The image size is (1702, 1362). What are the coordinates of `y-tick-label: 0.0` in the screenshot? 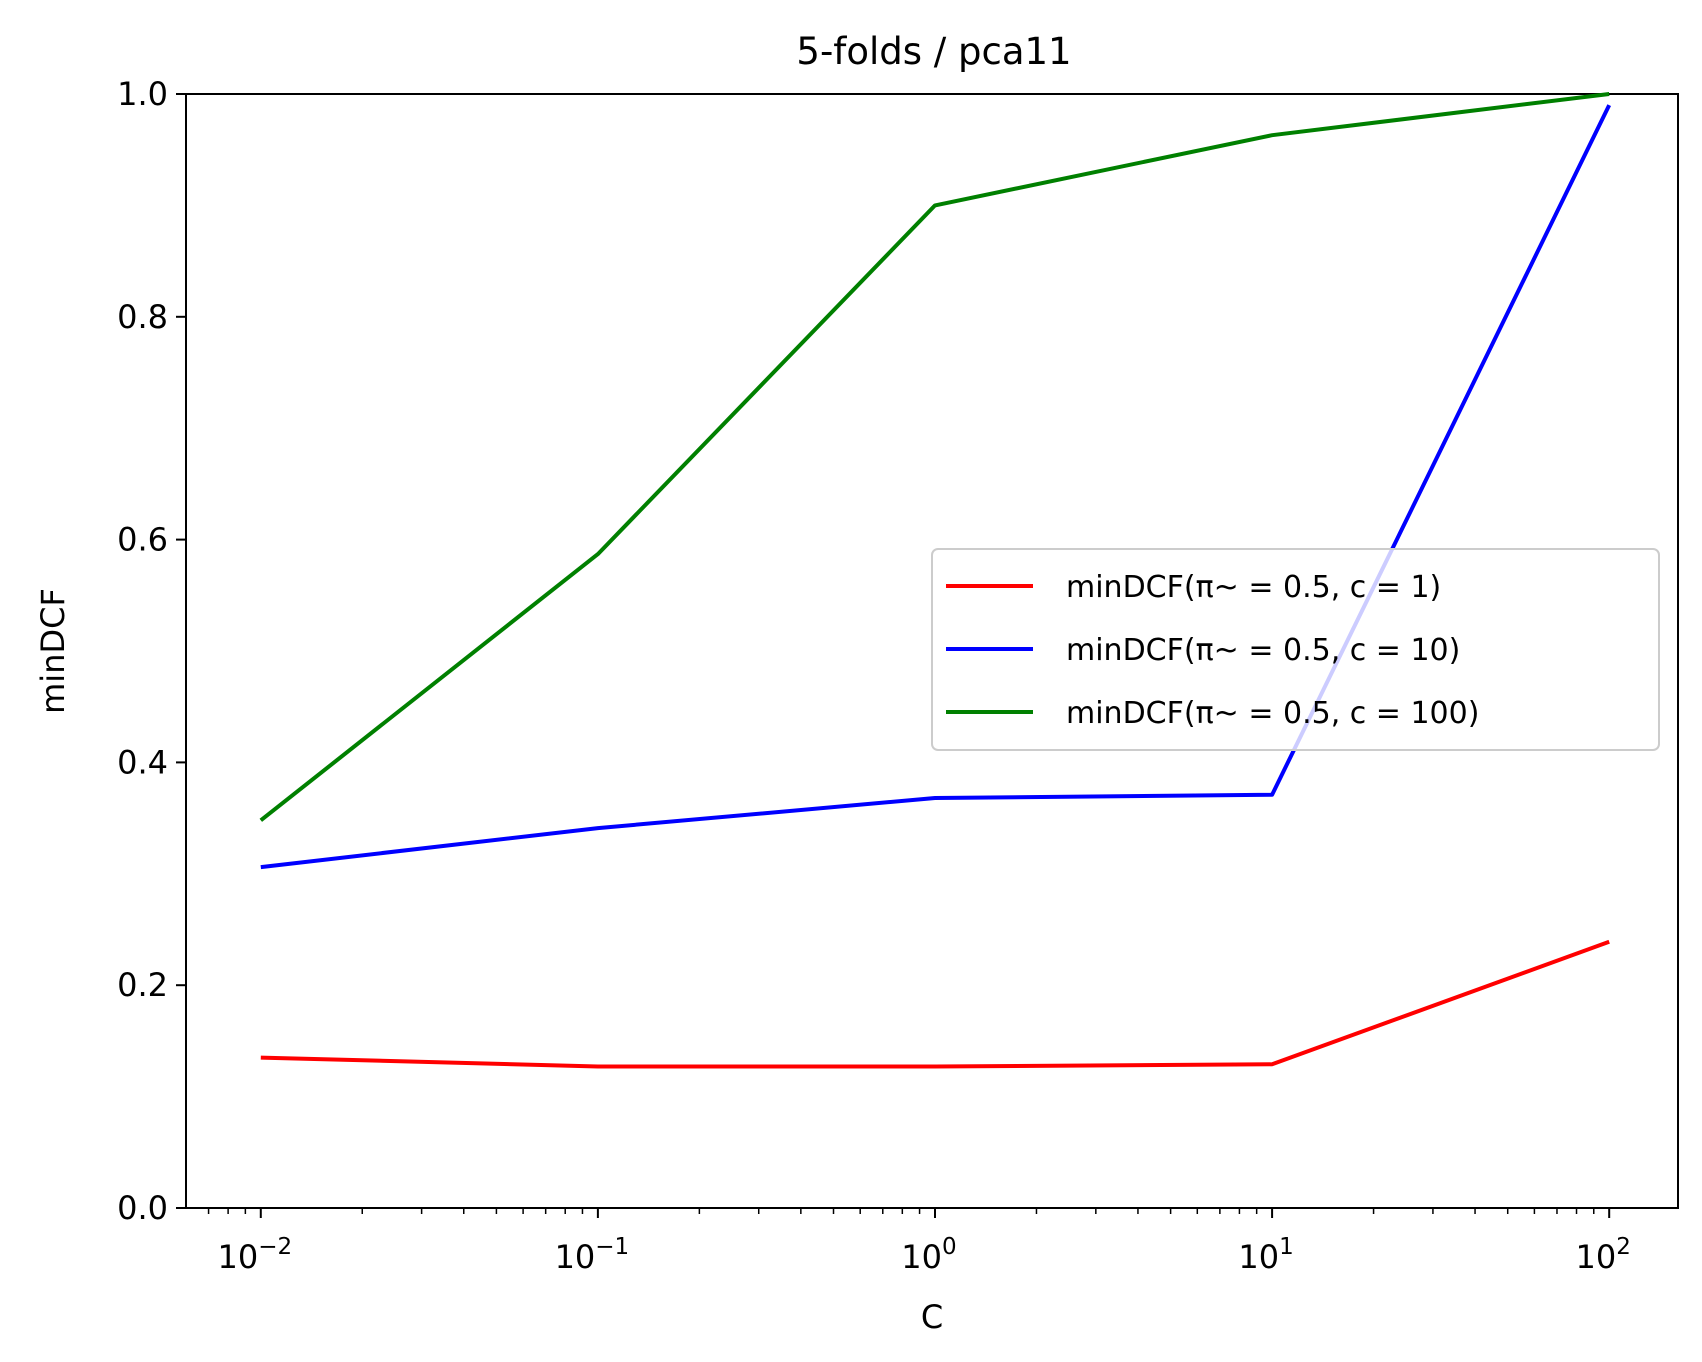 It's located at (142, 1208).